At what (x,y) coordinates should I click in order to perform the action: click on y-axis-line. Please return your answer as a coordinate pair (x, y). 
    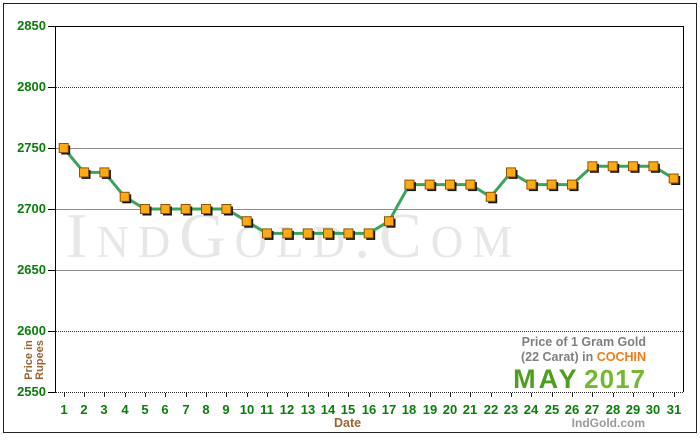
    Looking at the image, I should click on (55, 209).